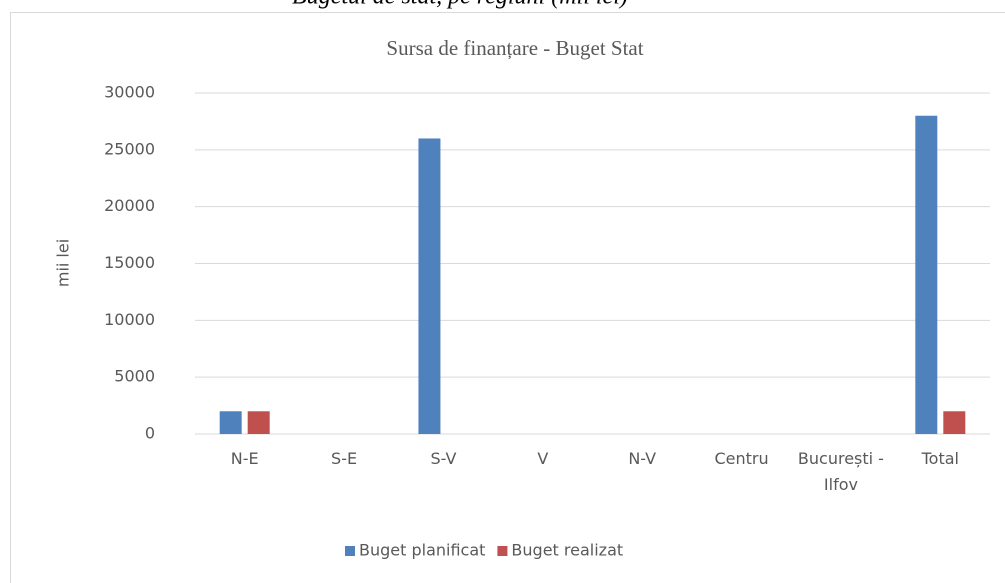 This screenshot has height=583, width=1005. I want to click on x-tick-label: N-E, so click(244, 458).